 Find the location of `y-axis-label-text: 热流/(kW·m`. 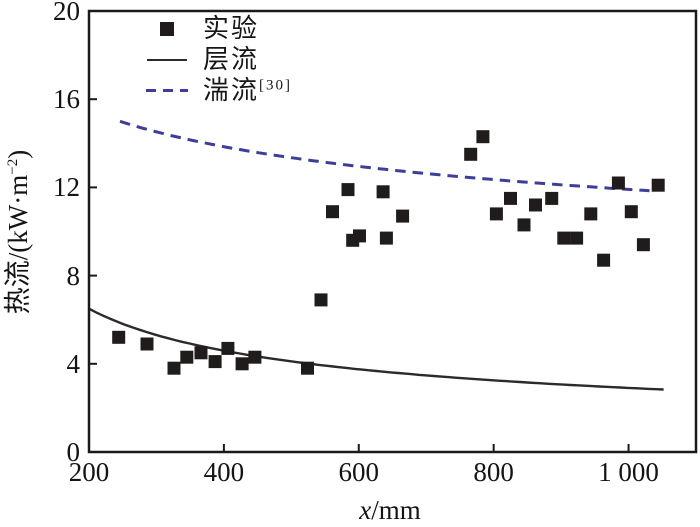

y-axis-label-text: 热流/(kW·m is located at coordinates (18, 244).